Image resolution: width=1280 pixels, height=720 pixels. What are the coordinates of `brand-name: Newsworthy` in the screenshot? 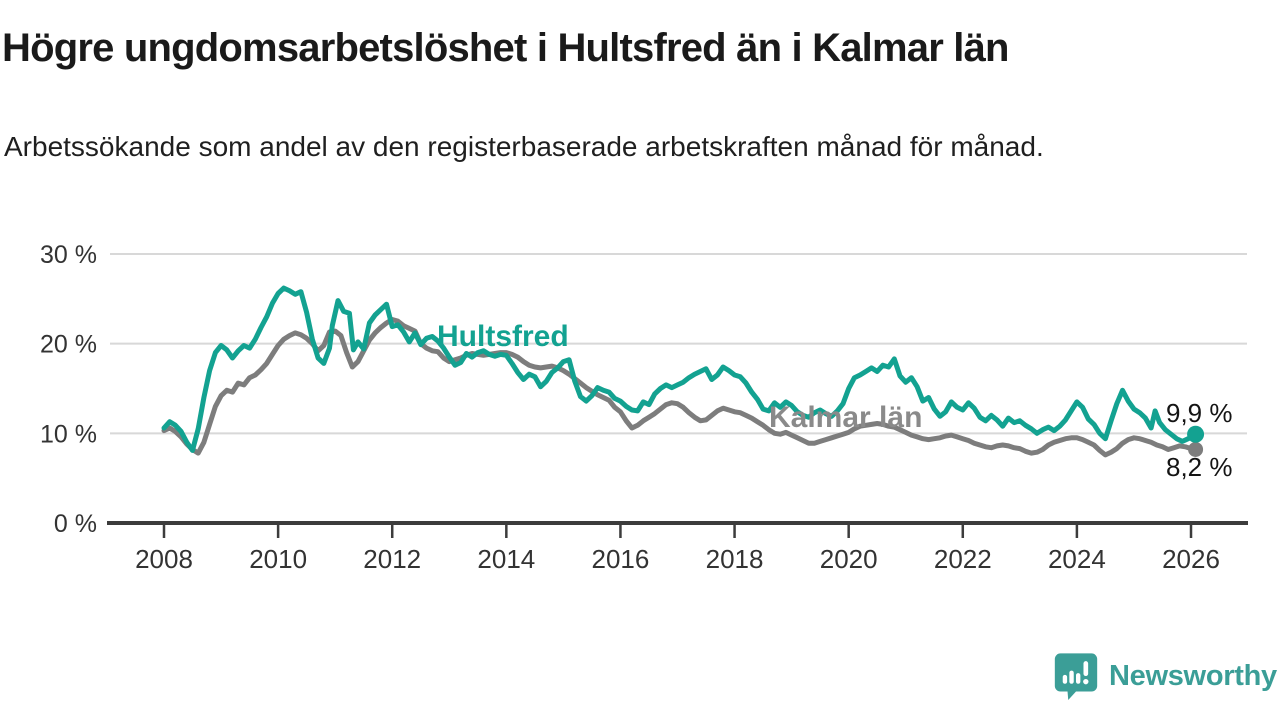 It's located at (1193, 675).